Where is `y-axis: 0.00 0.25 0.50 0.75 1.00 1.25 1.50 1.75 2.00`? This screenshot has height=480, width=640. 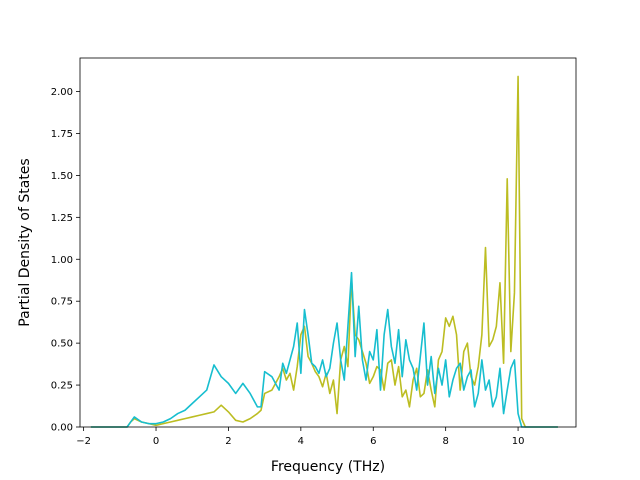 y-axis: 0.00 0.25 0.50 0.75 1.00 1.25 1.50 1.75 2.00 is located at coordinates (65, 260).